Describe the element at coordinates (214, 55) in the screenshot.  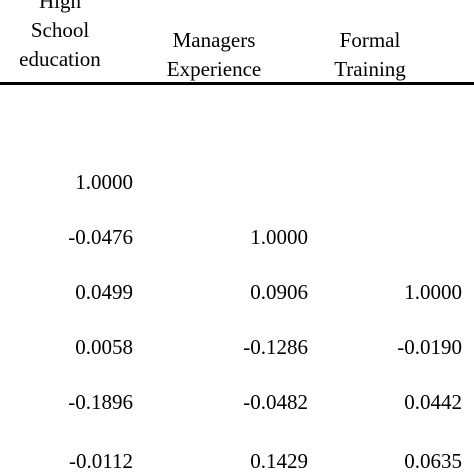
I see `header-managers-experience: Managers Experience` at that location.